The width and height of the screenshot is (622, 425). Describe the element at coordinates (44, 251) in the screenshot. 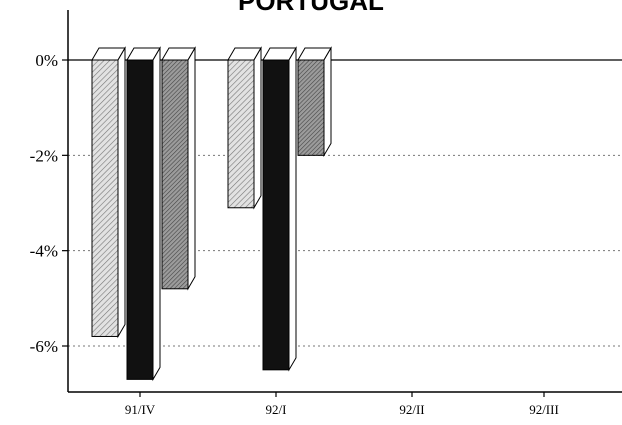

I see `y-tick-label: -4%` at that location.